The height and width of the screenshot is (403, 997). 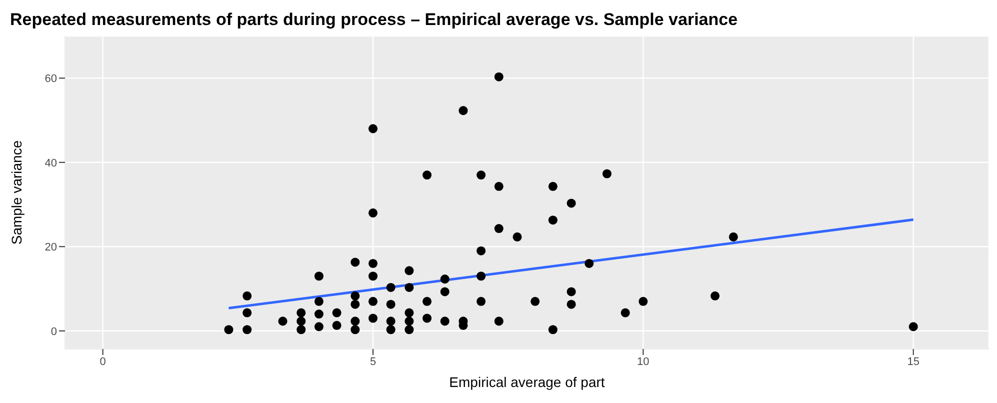 I want to click on x-tick-label: 0, so click(x=103, y=362).